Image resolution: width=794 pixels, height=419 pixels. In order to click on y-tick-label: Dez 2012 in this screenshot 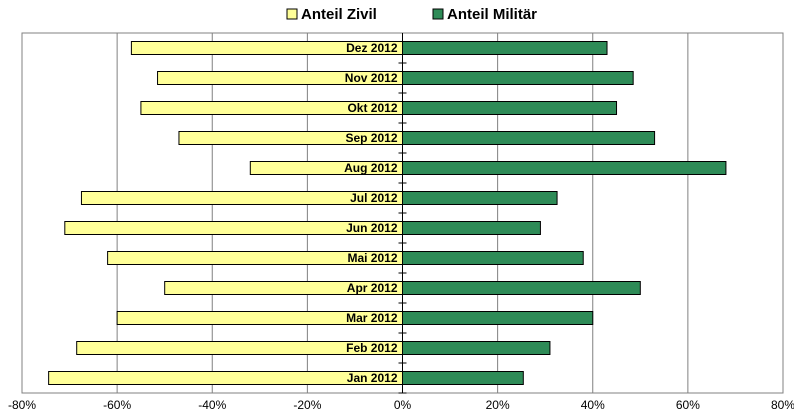, I will do `click(372, 48)`.